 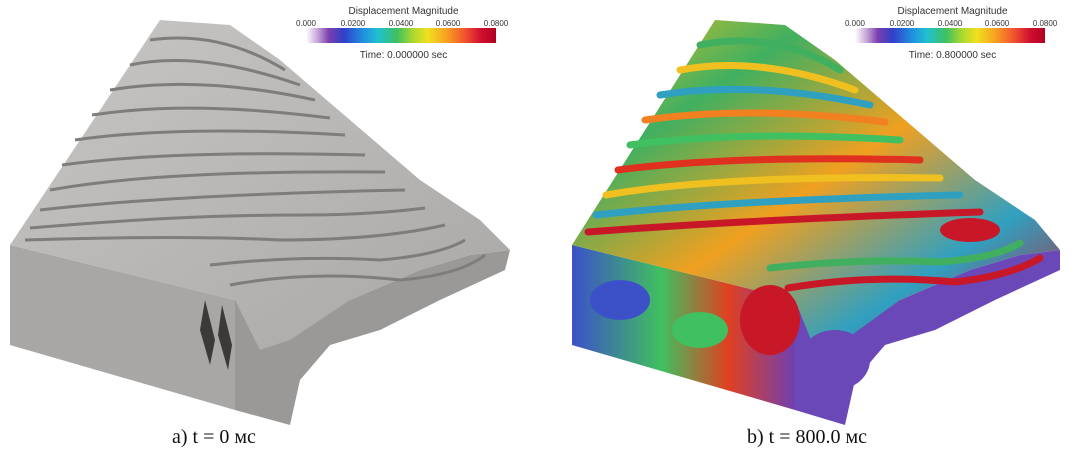 I want to click on legend-time: Time: 0.800000 sec, so click(x=952, y=55).